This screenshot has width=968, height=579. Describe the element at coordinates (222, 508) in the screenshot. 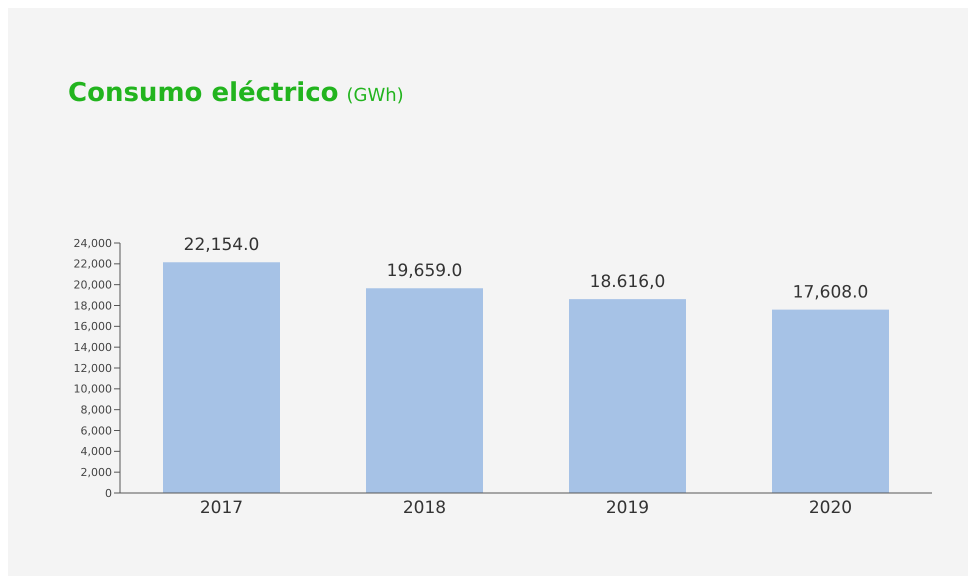

I see `x-tick-label: 2017` at that location.